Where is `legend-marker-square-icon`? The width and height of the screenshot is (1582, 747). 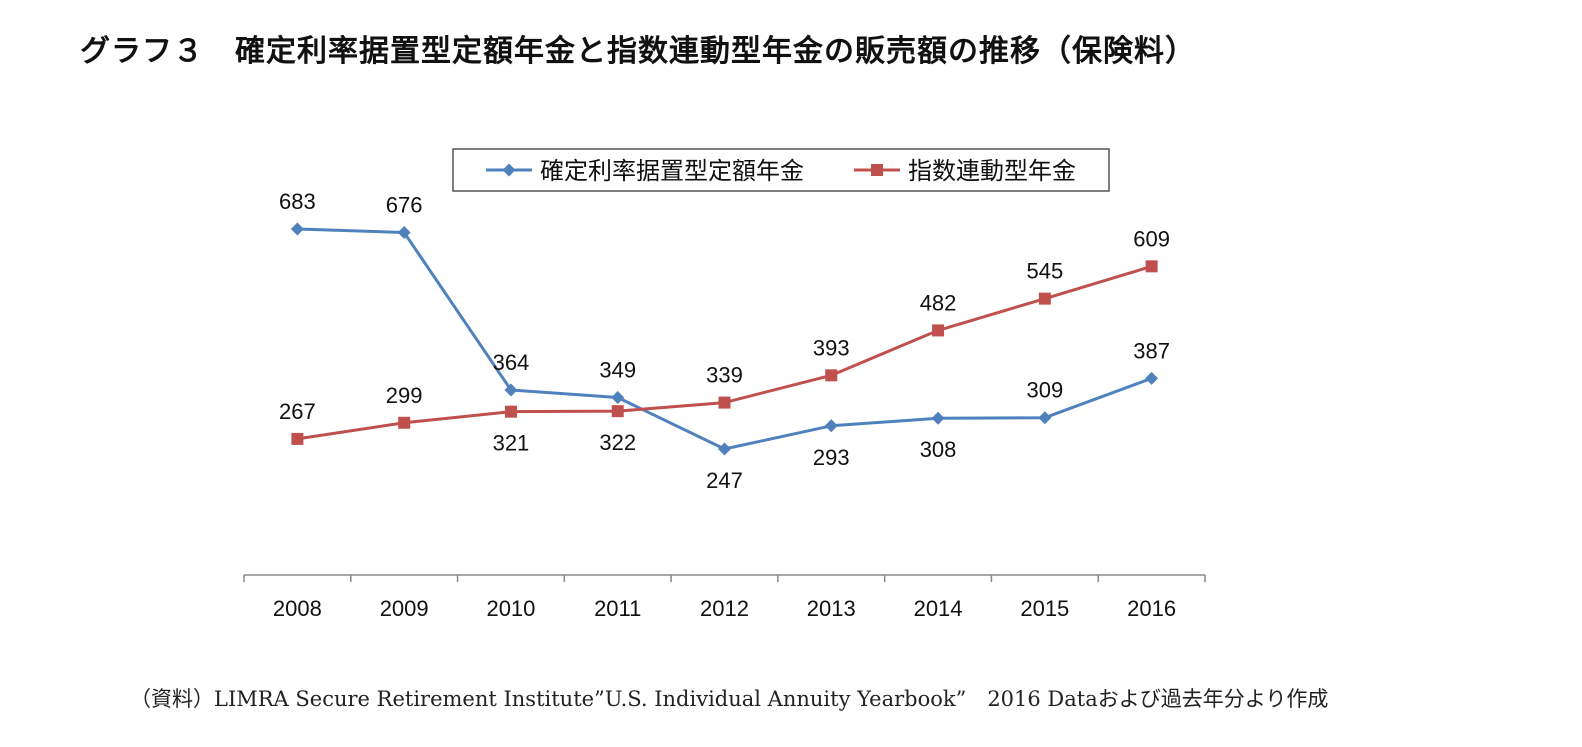
legend-marker-square-icon is located at coordinates (877, 170).